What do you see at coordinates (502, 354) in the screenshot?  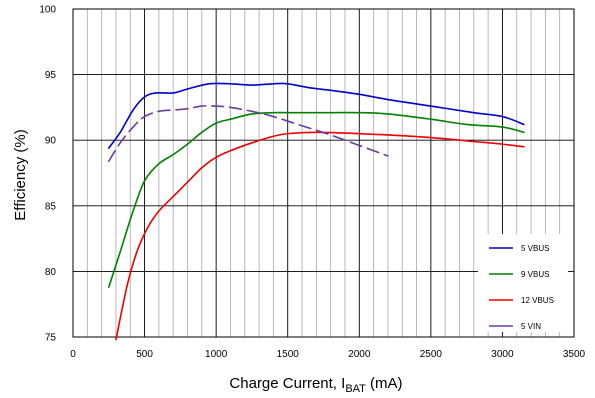 I see `x-tick-label: 3000` at bounding box center [502, 354].